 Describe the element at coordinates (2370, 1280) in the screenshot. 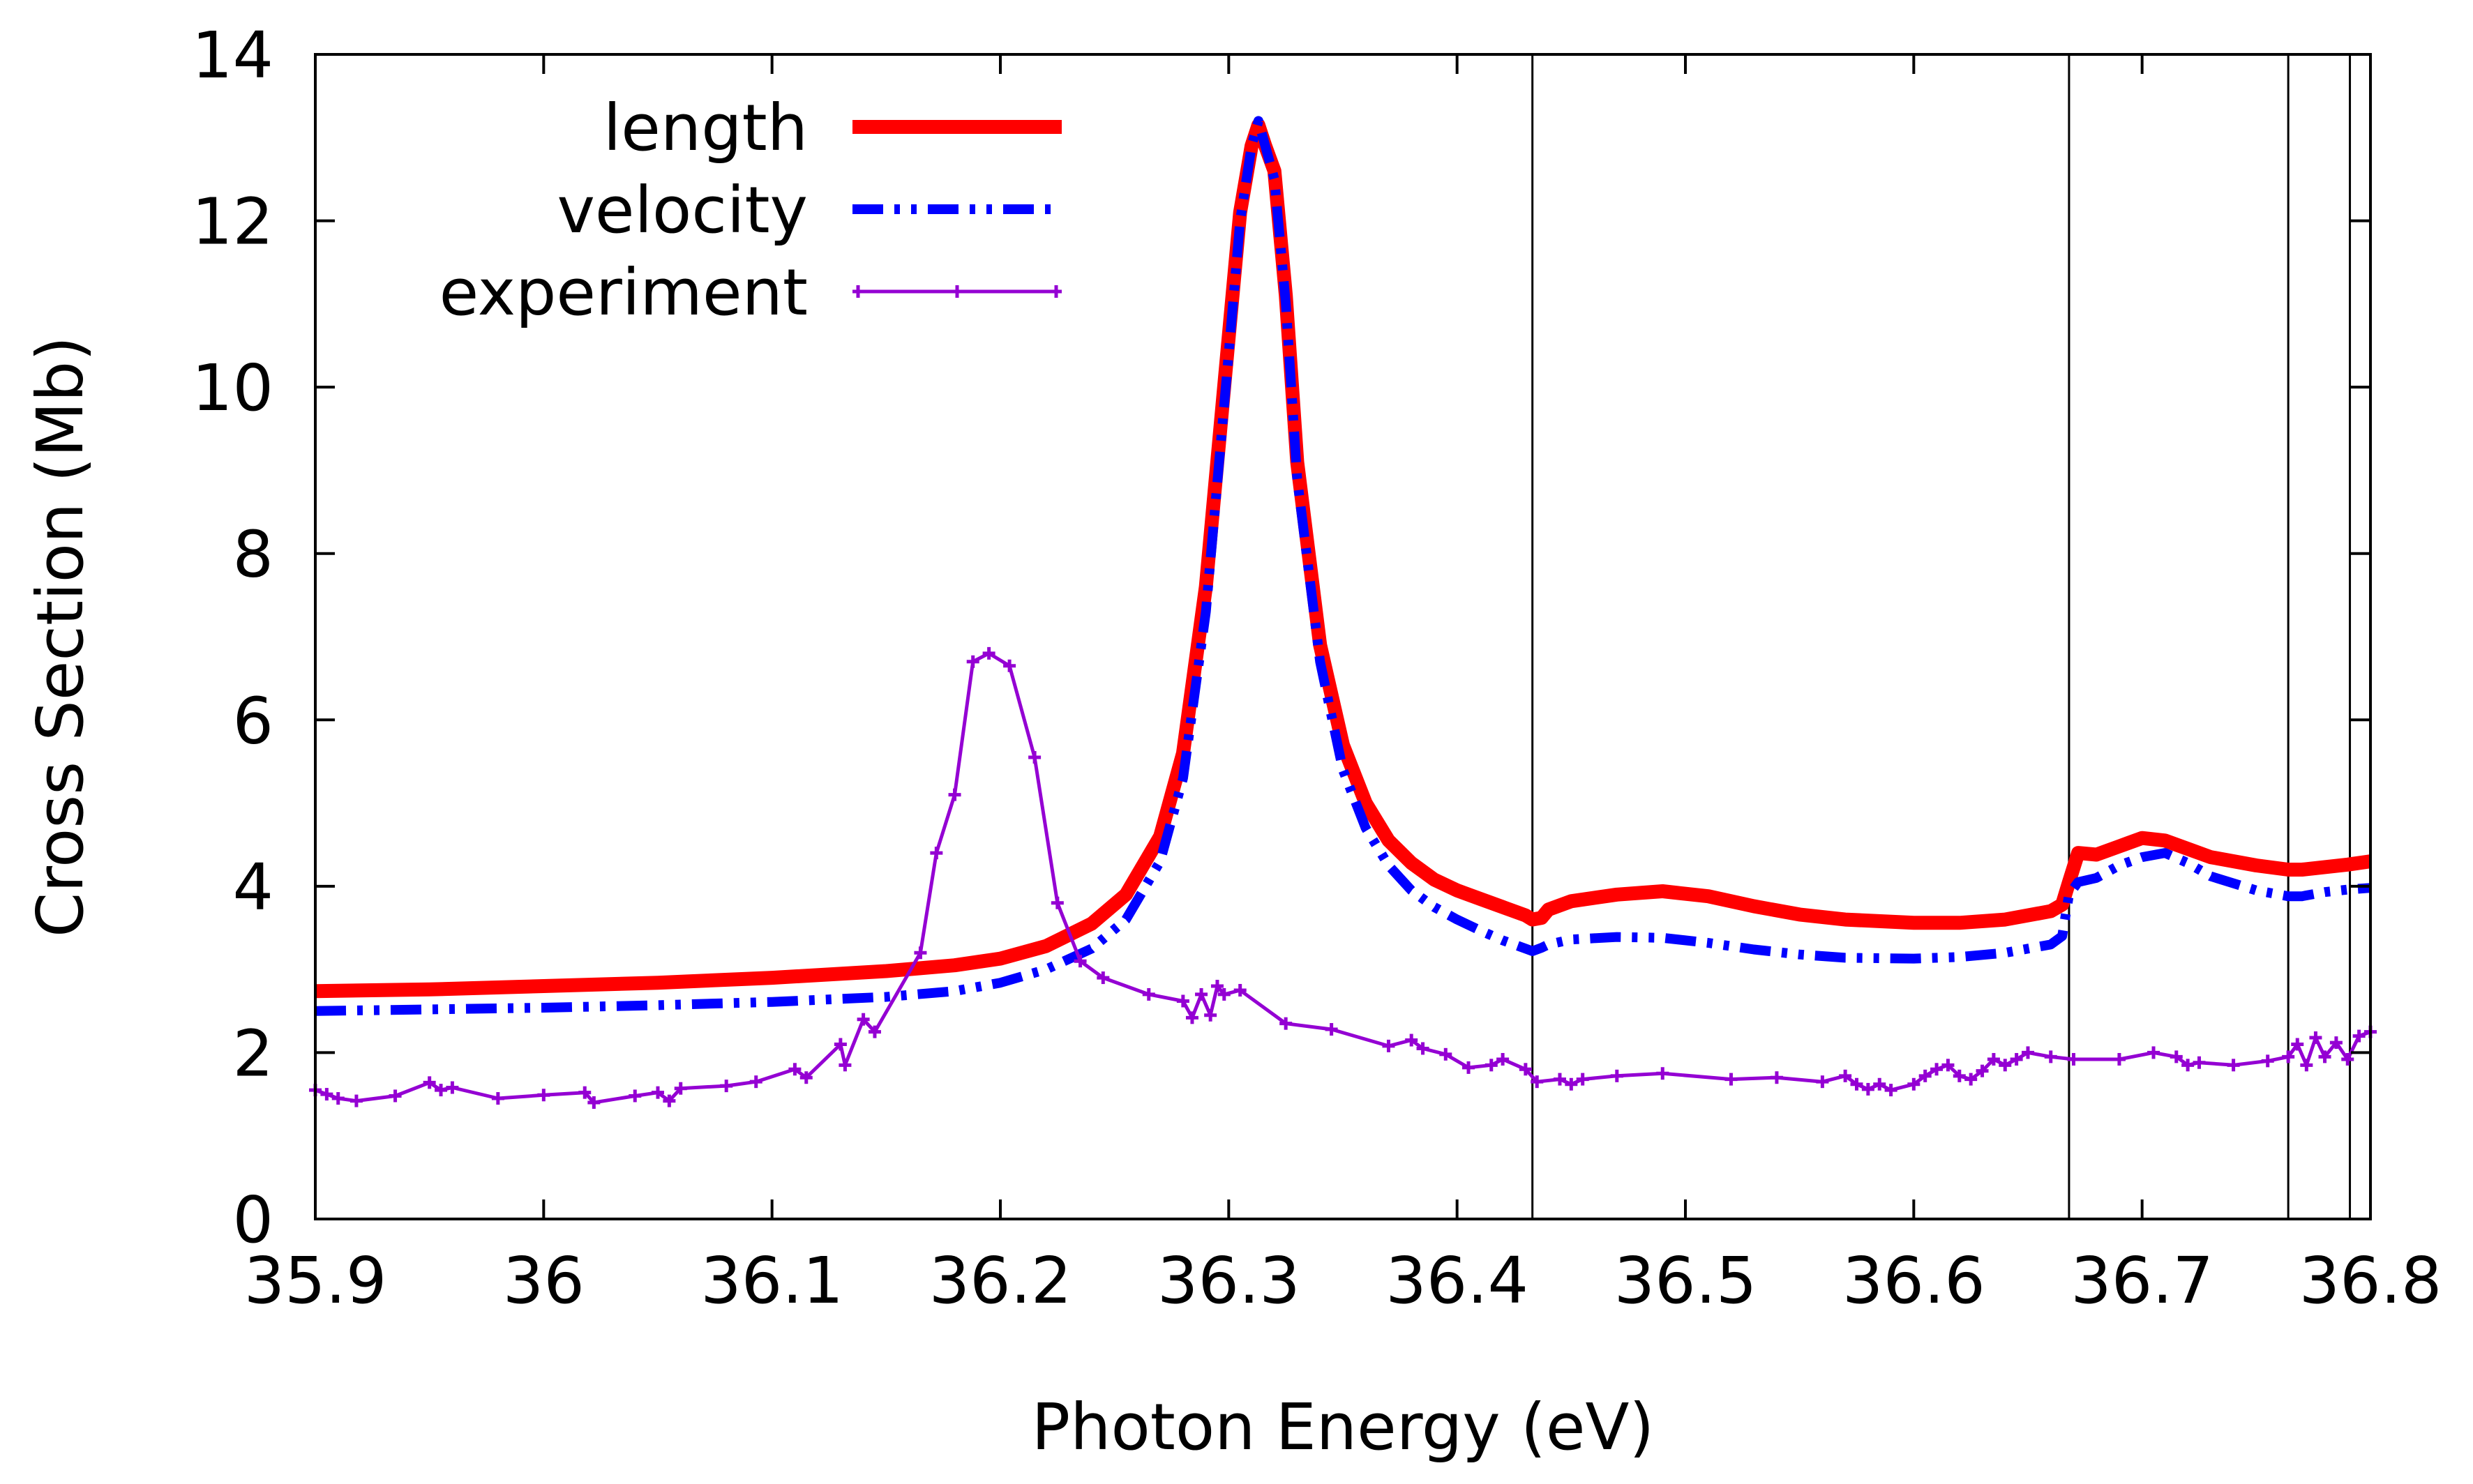

I see `x-tick-label: 36.8` at that location.